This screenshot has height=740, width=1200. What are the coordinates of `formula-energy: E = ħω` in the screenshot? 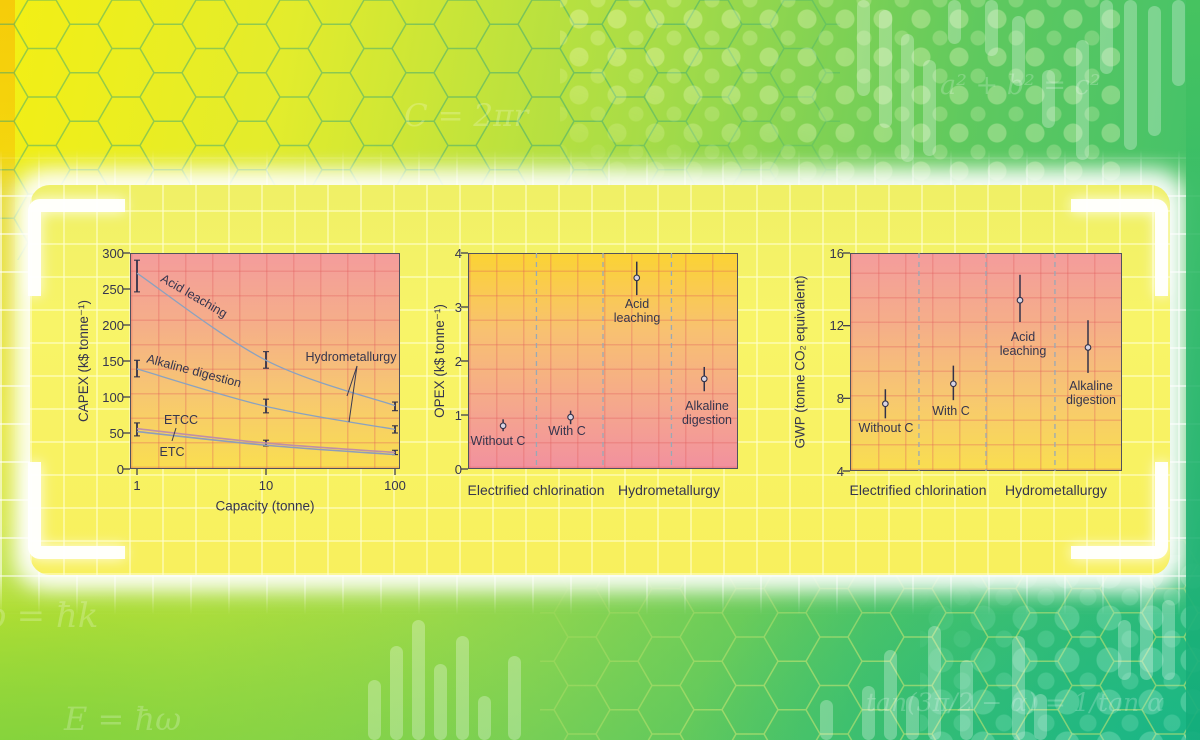 It's located at (123, 719).